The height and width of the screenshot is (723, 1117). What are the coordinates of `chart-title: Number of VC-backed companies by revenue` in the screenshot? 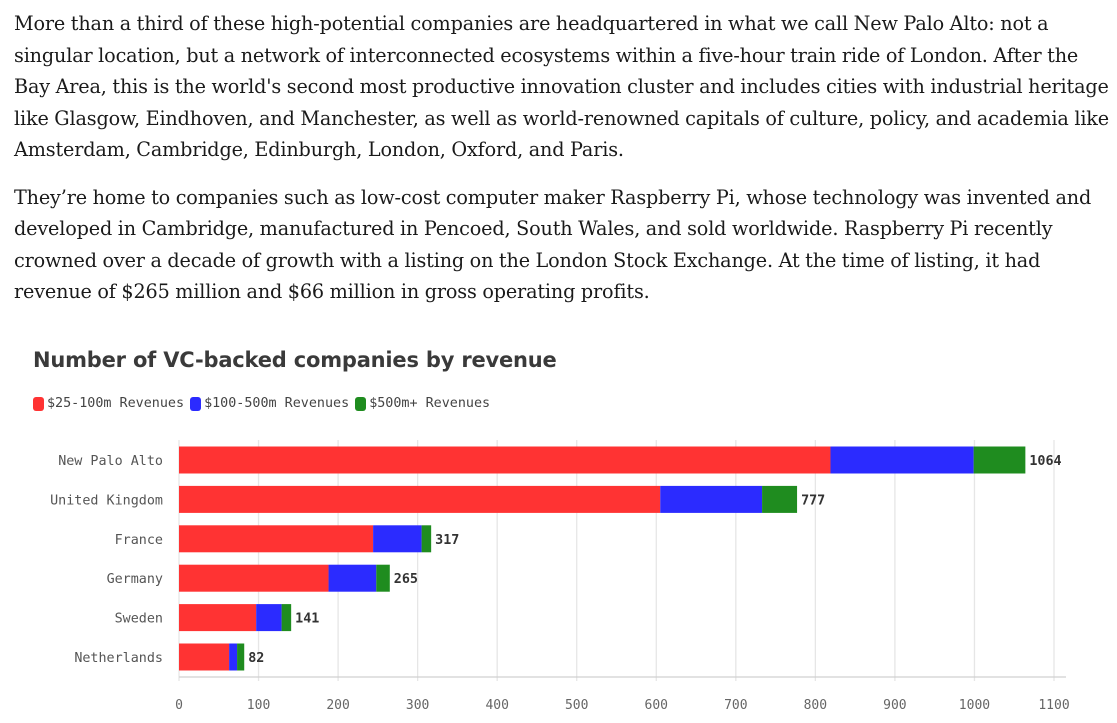 It's located at (295, 360).